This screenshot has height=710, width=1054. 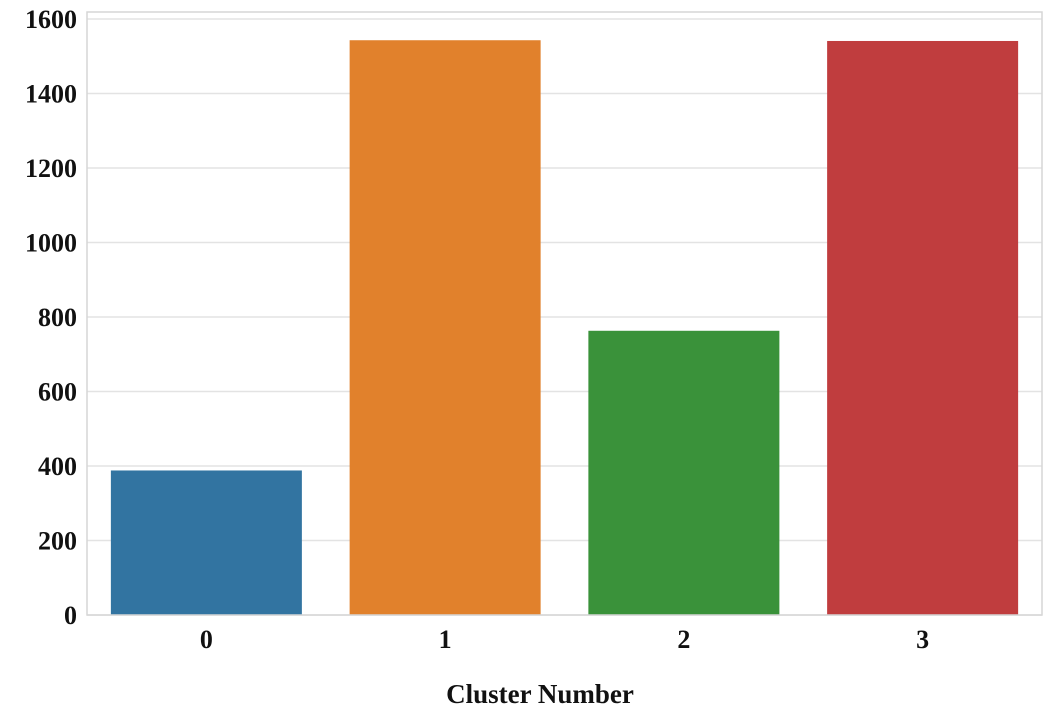 What do you see at coordinates (51, 168) in the screenshot?
I see `y-tick-label: 1200` at bounding box center [51, 168].